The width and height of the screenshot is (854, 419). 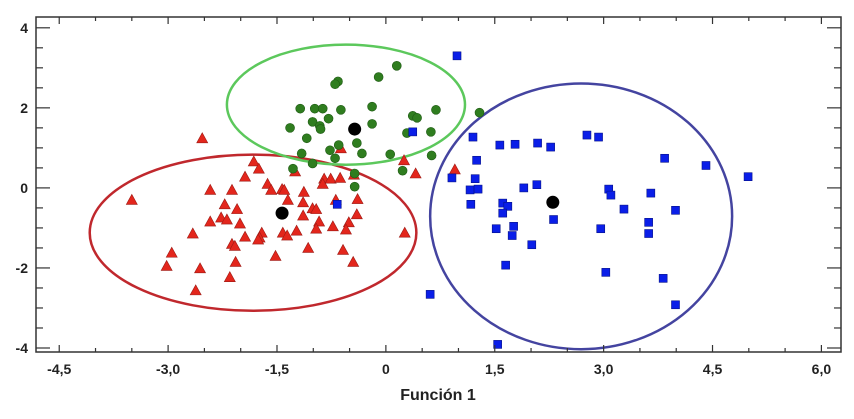 I want to click on x-tick-label: 1,5, so click(x=495, y=369).